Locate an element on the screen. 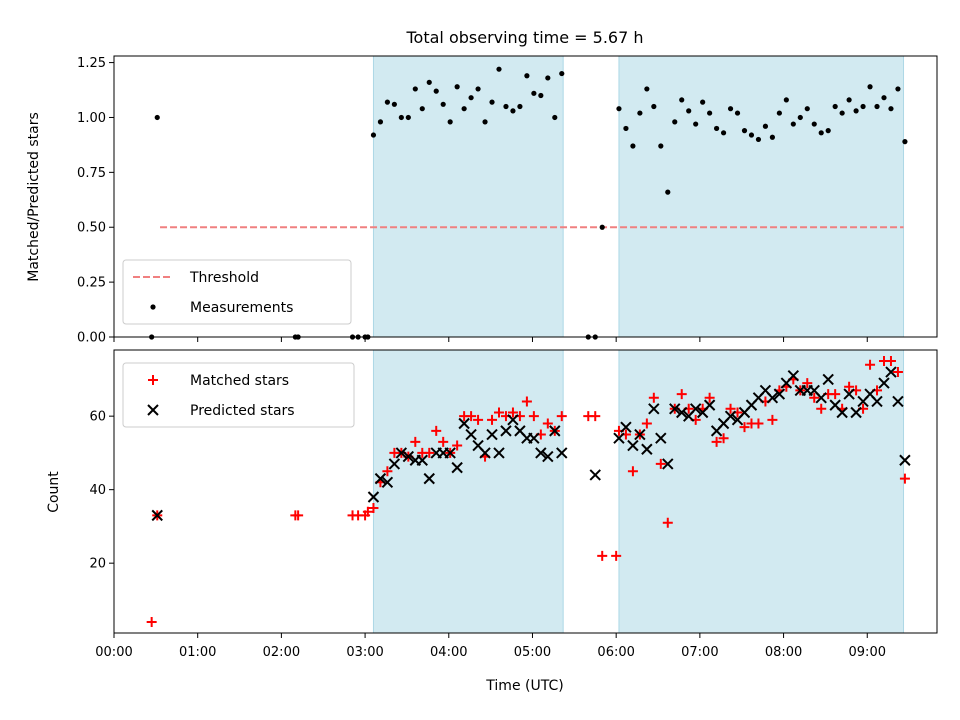  legend-matched-stars-swatch is located at coordinates (153, 380).